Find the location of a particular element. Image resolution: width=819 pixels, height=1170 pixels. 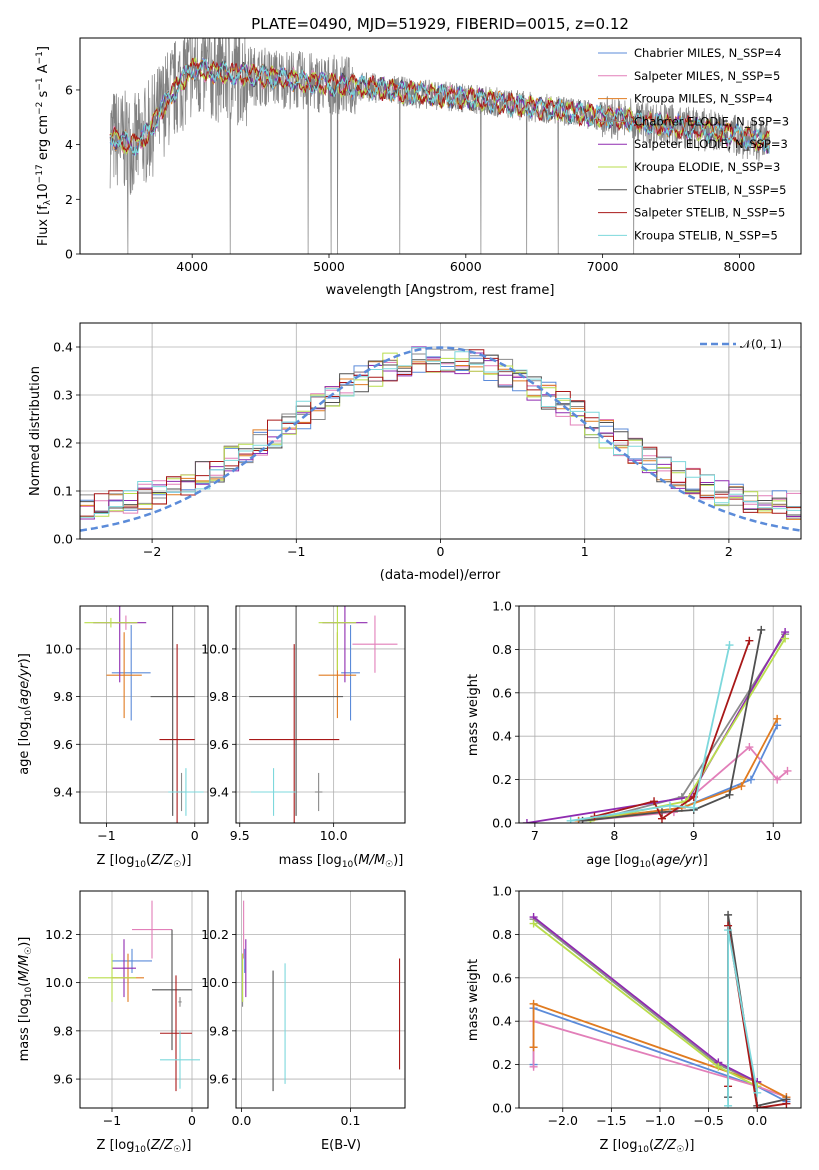

legend-label-kroupa-elodie: Kroupa ELODIE, N_SSP=3 is located at coordinates (707, 167).